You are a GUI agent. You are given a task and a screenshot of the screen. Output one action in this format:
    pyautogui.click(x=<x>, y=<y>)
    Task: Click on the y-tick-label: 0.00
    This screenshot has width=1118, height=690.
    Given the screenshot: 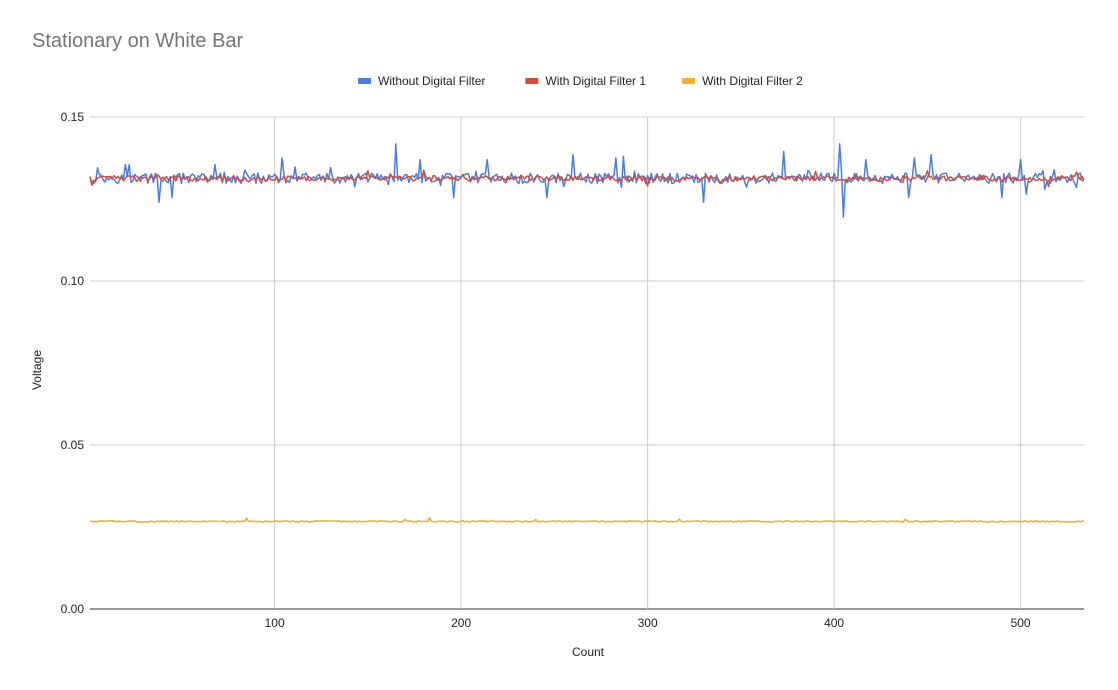 What is the action you would take?
    pyautogui.click(x=73, y=609)
    